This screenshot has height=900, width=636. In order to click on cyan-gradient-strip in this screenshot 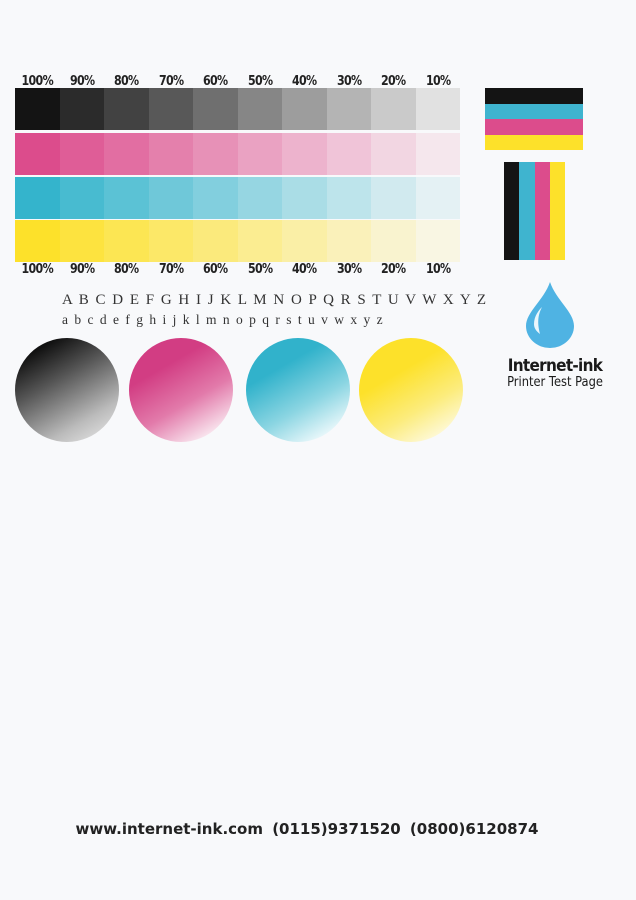, I will do `click(237, 198)`.